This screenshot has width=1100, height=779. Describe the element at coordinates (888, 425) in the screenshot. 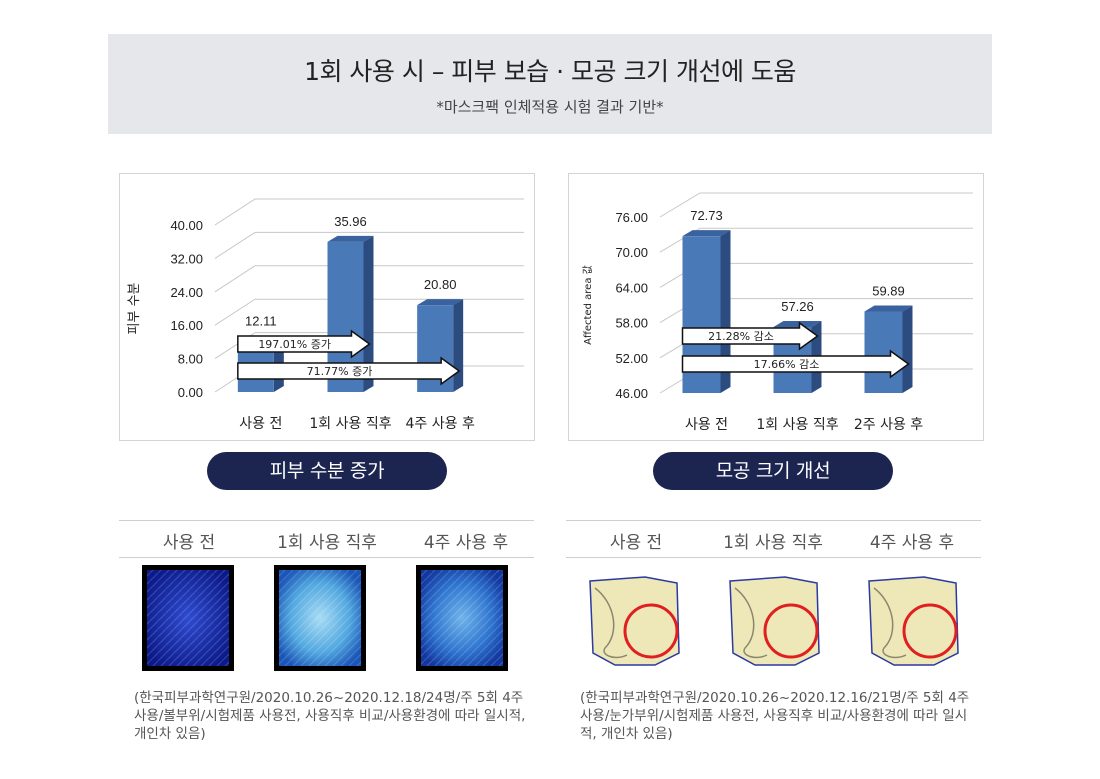

I see `x-tick-label: 2주 사용 후` at that location.